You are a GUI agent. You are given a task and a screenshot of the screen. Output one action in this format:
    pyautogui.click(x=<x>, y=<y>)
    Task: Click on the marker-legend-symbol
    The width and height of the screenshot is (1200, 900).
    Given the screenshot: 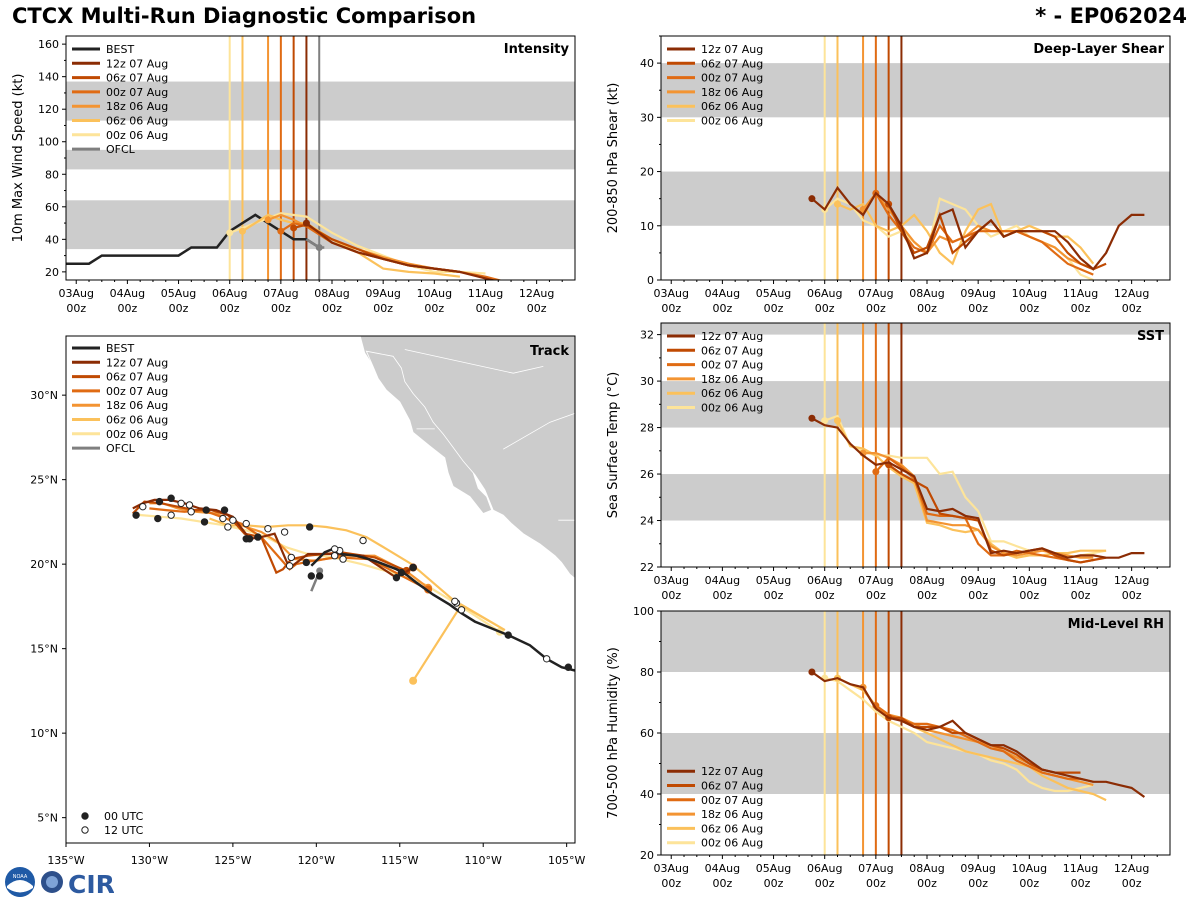 What is the action you would take?
    pyautogui.click(x=85, y=830)
    